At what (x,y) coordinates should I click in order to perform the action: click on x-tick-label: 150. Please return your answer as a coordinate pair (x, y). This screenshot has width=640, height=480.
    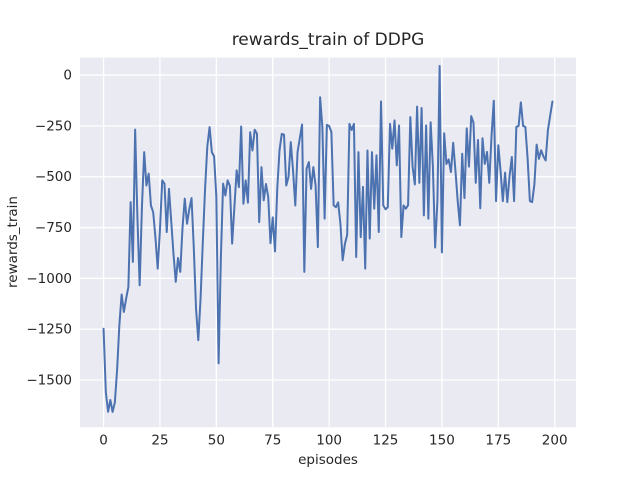
    Looking at the image, I should click on (442, 441).